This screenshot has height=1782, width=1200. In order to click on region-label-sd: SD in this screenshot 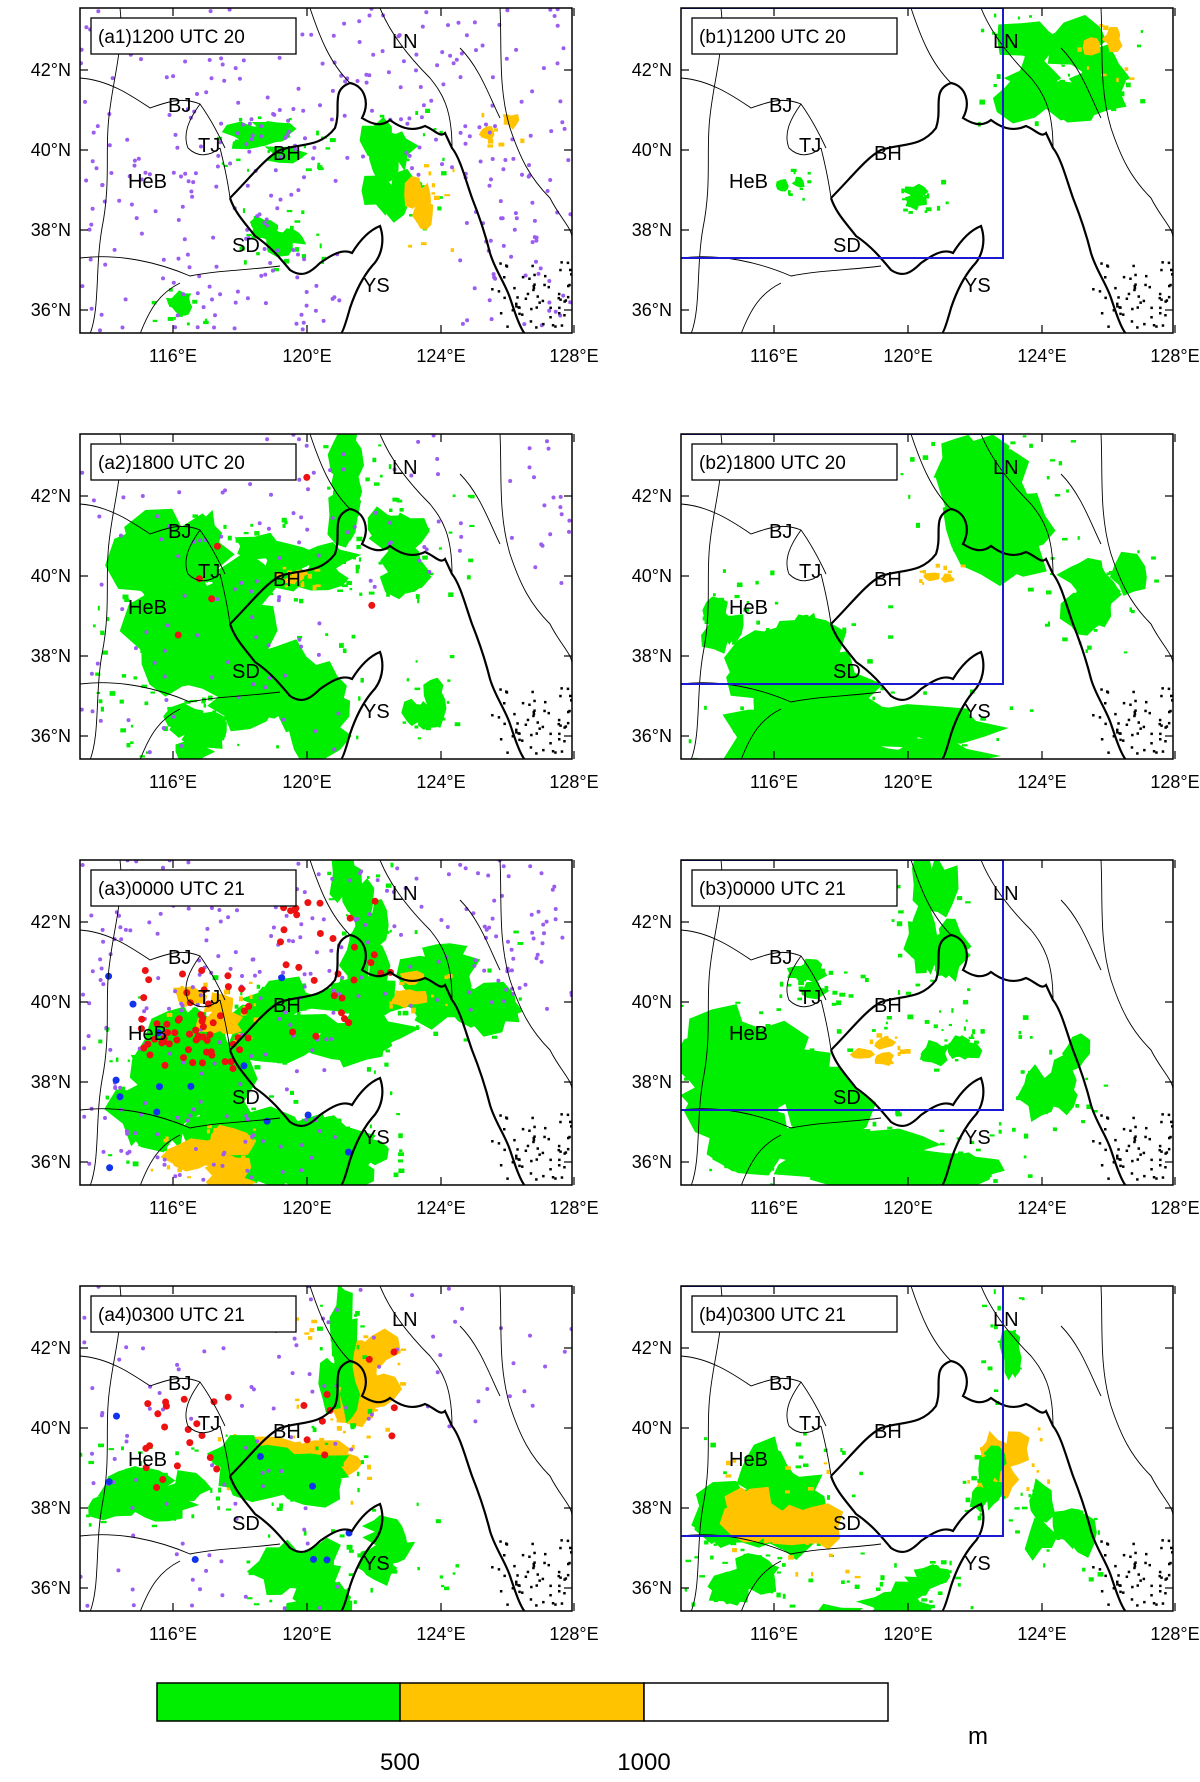, I will do `click(246, 1524)`.